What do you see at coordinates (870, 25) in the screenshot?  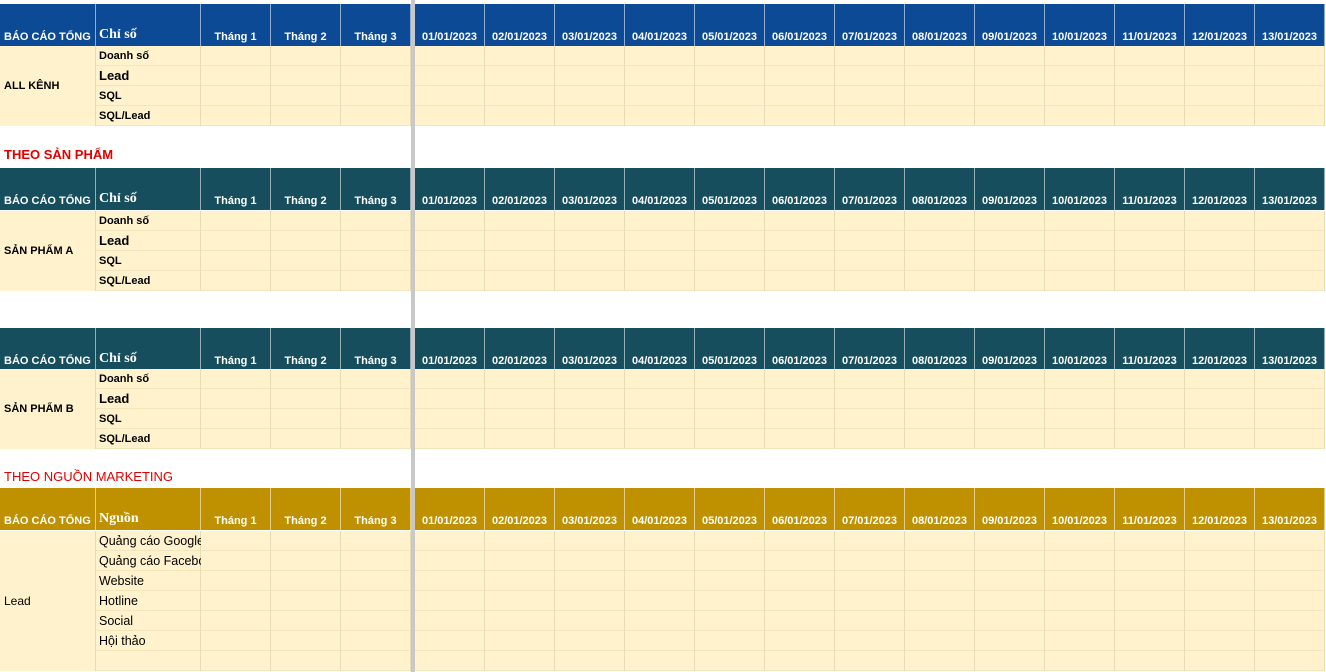 I see `header-date-7: 07/01/2023` at bounding box center [870, 25].